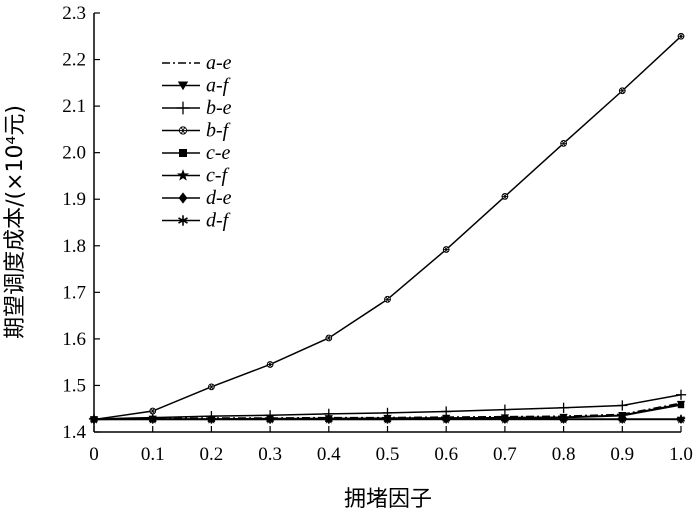  What do you see at coordinates (74, 246) in the screenshot?
I see `y-tick-label: 1.8` at bounding box center [74, 246].